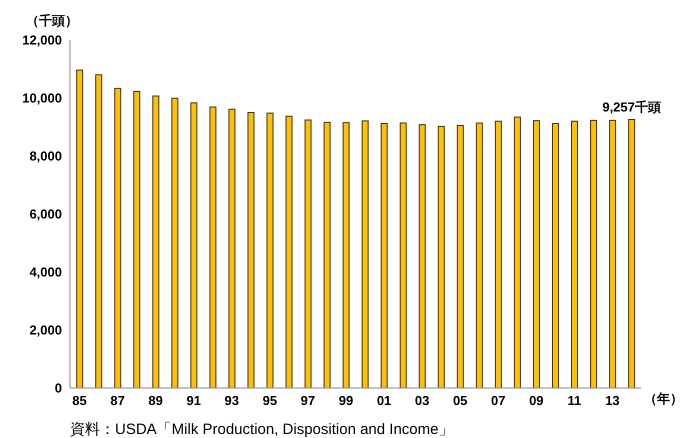 This screenshot has height=438, width=691. Describe the element at coordinates (384, 400) in the screenshot. I see `x-tick-label: 01` at that location.